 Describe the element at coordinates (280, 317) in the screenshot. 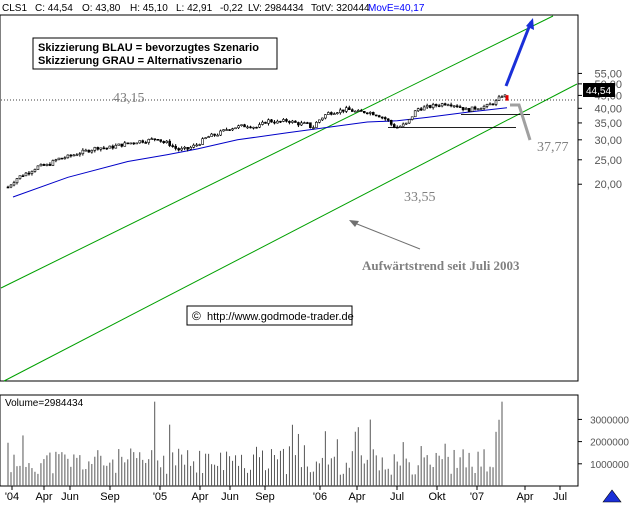

I see `copyright-url: http://www.godmode-trader.de` at that location.